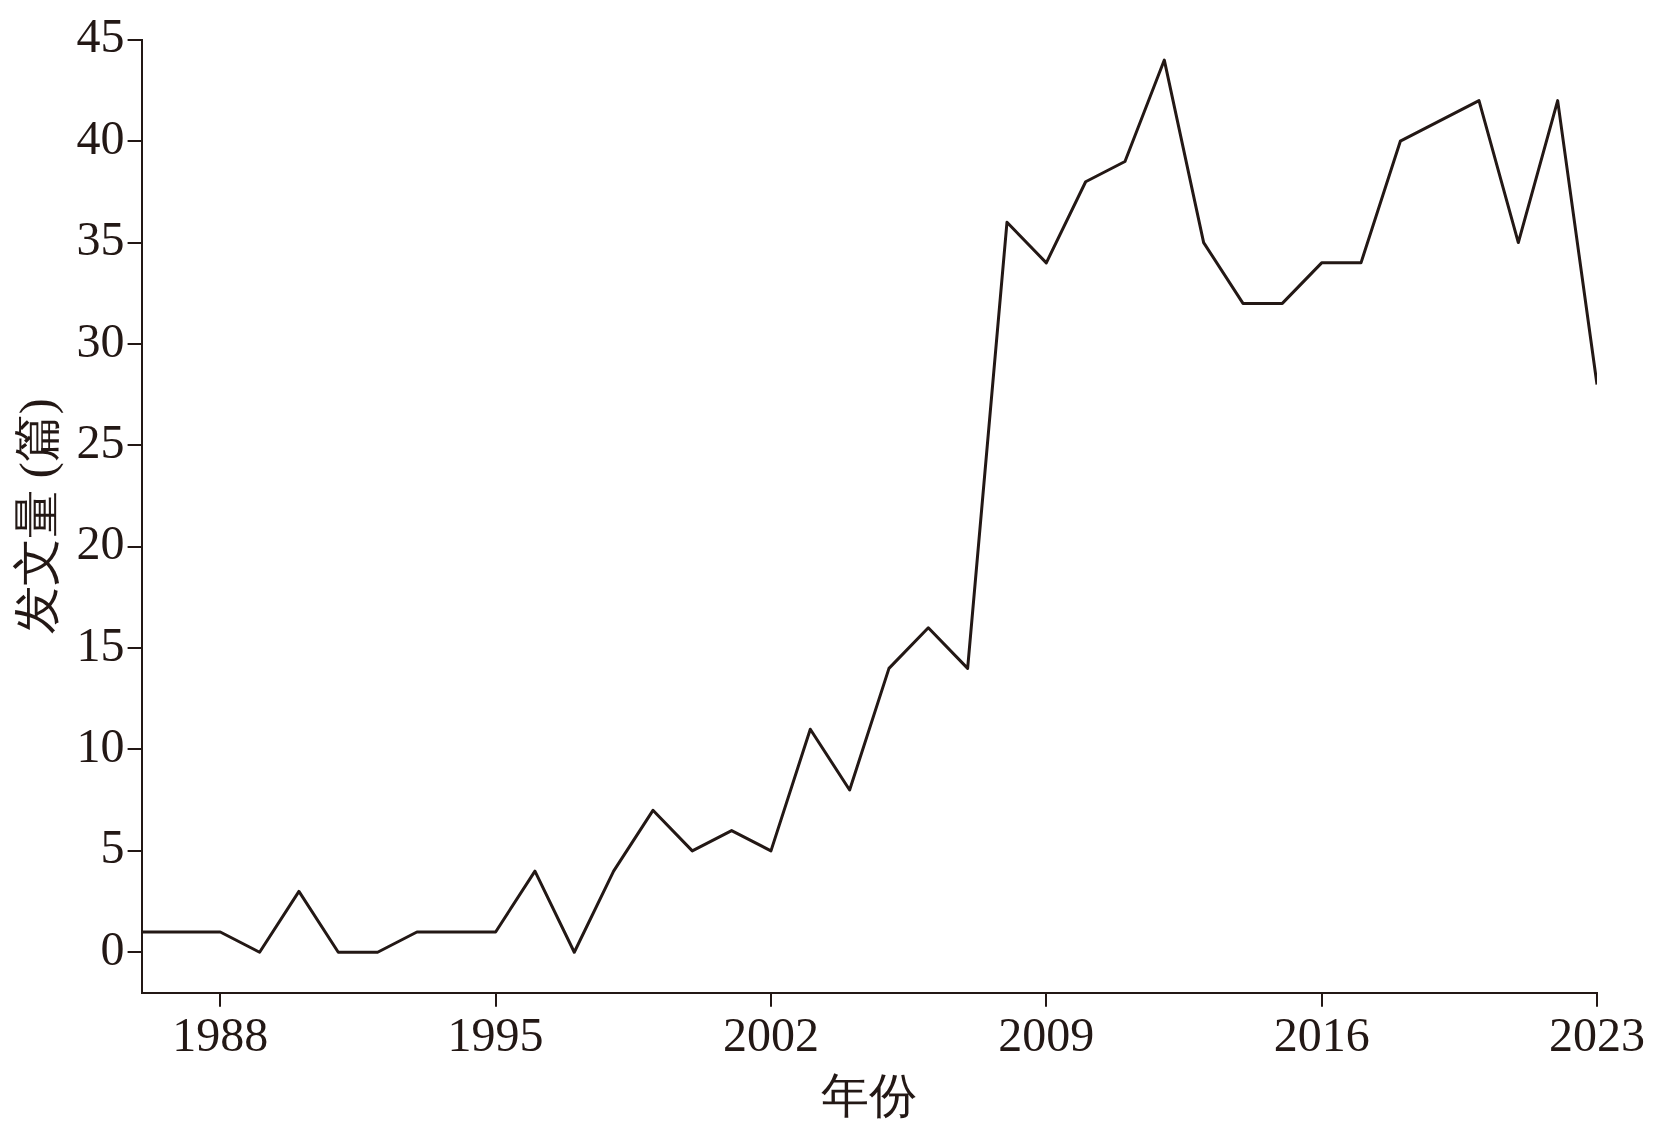 This screenshot has height=1143, width=1662. What do you see at coordinates (37, 516) in the screenshot?
I see `y-axis-title: 发文量 (篇)` at bounding box center [37, 516].